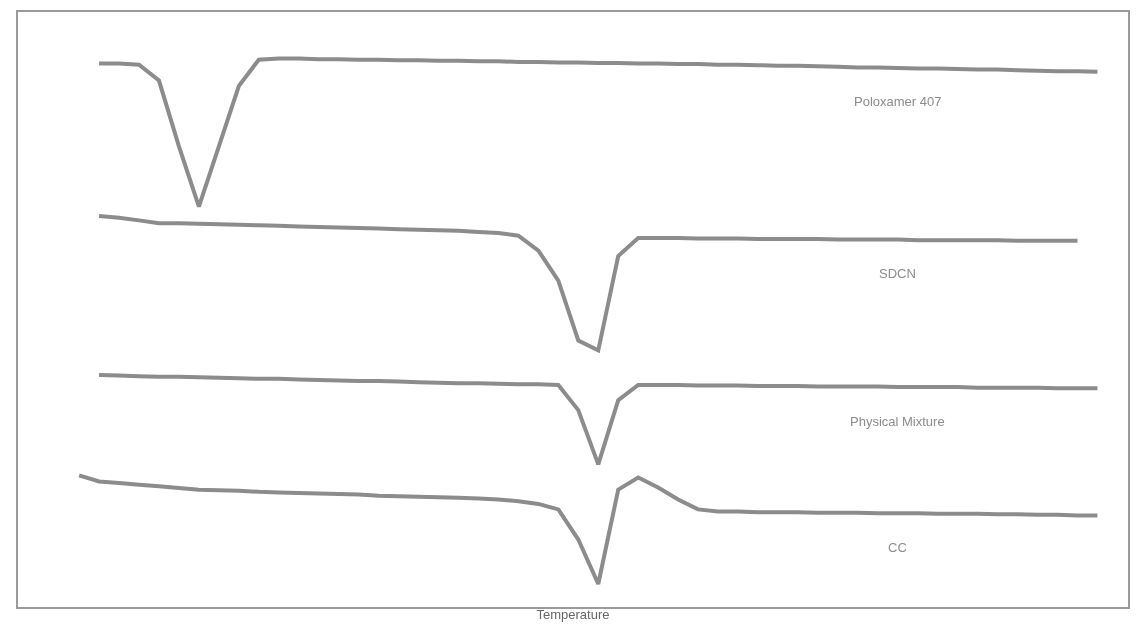  Describe the element at coordinates (897, 547) in the screenshot. I see `text: CC` at that location.